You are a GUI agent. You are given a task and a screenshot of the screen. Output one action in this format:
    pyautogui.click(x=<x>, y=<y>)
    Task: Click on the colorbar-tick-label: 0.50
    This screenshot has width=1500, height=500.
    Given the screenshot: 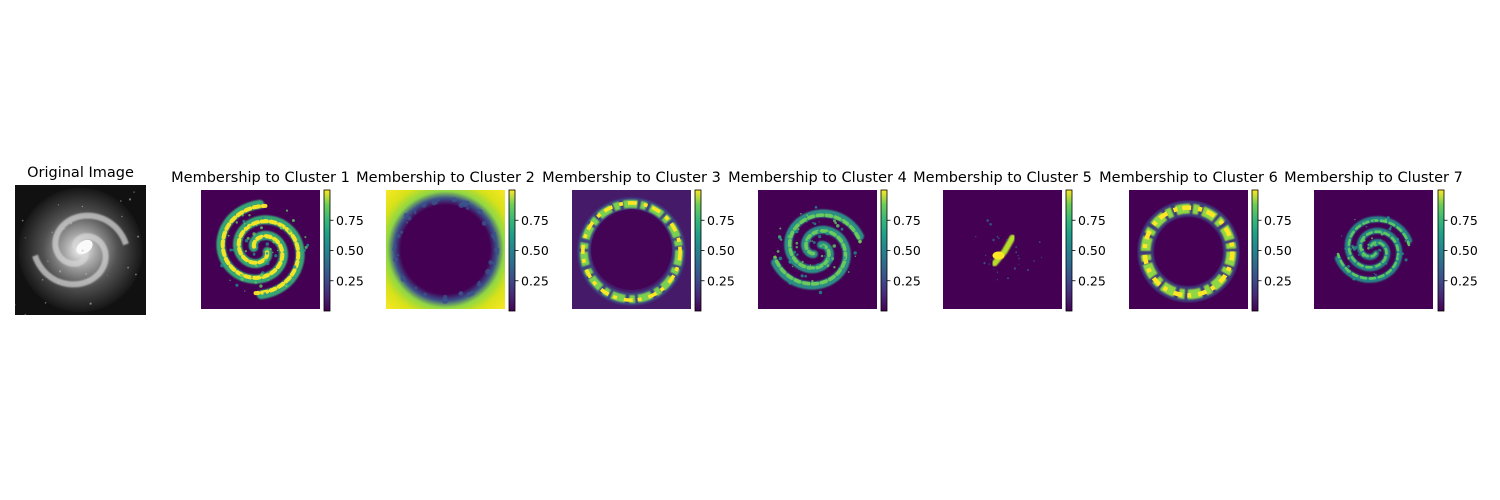 What is the action you would take?
    pyautogui.click(x=535, y=250)
    